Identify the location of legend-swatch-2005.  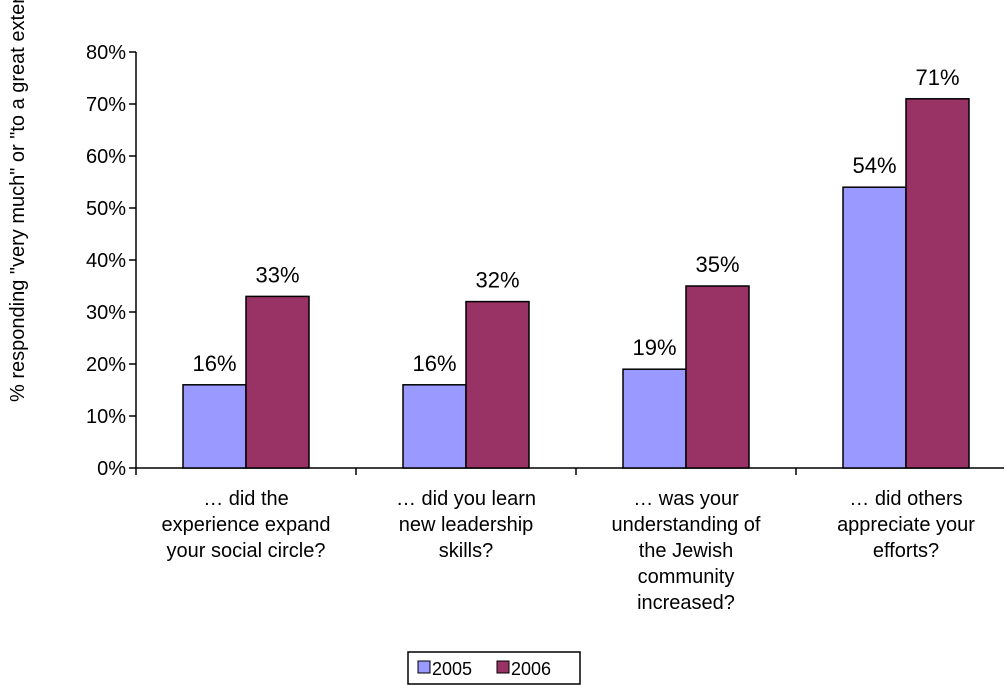
(424, 667).